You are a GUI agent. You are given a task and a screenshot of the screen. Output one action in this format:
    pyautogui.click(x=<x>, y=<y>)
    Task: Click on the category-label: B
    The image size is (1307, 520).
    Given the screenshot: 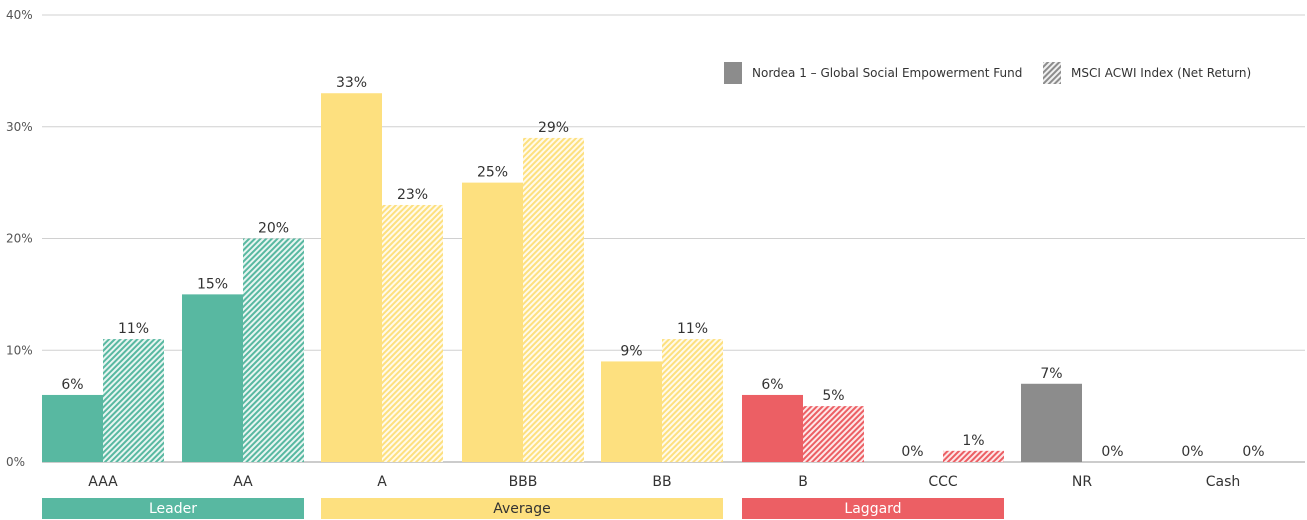 What is the action you would take?
    pyautogui.click(x=803, y=482)
    